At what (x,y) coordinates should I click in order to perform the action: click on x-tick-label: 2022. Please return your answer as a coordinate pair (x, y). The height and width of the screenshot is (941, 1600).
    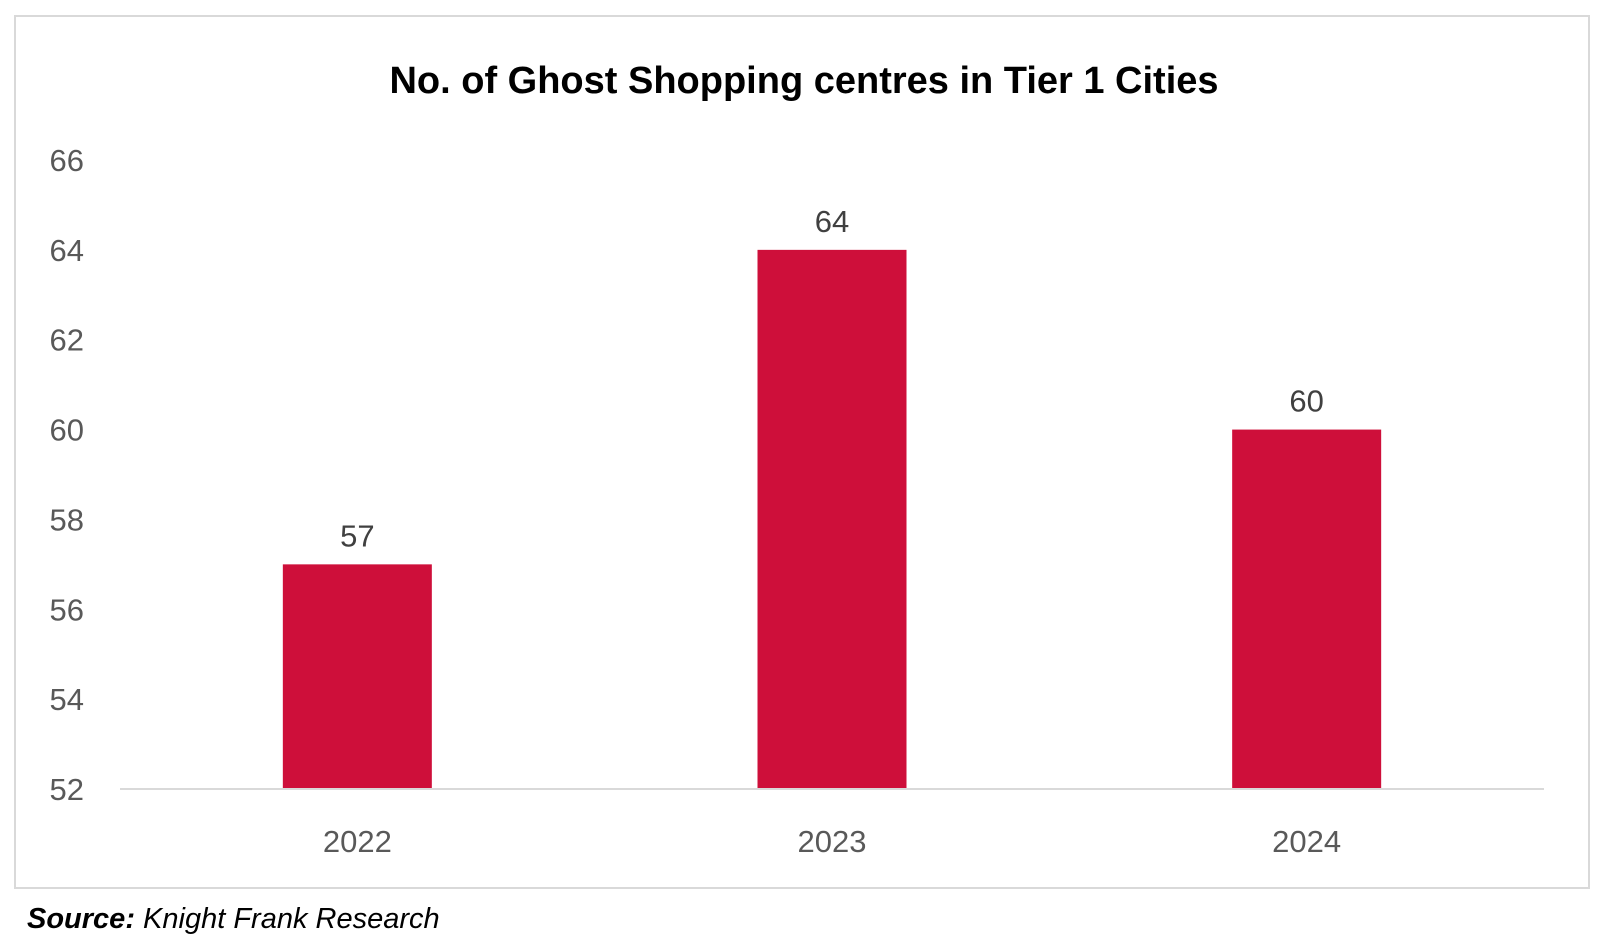
    Looking at the image, I should click on (357, 841).